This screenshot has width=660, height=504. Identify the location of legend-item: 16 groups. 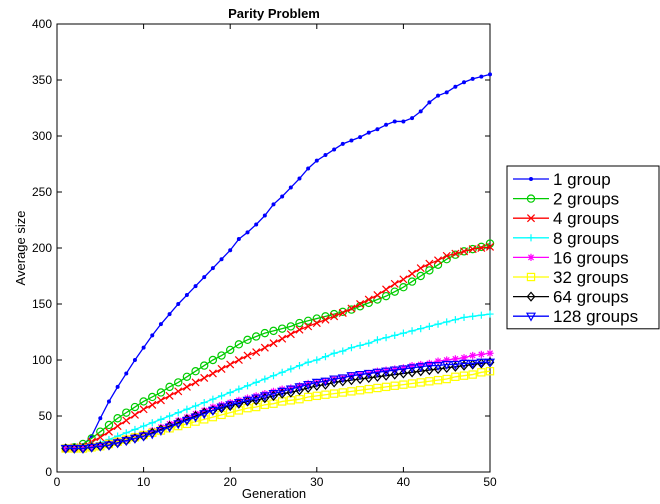
(571, 257).